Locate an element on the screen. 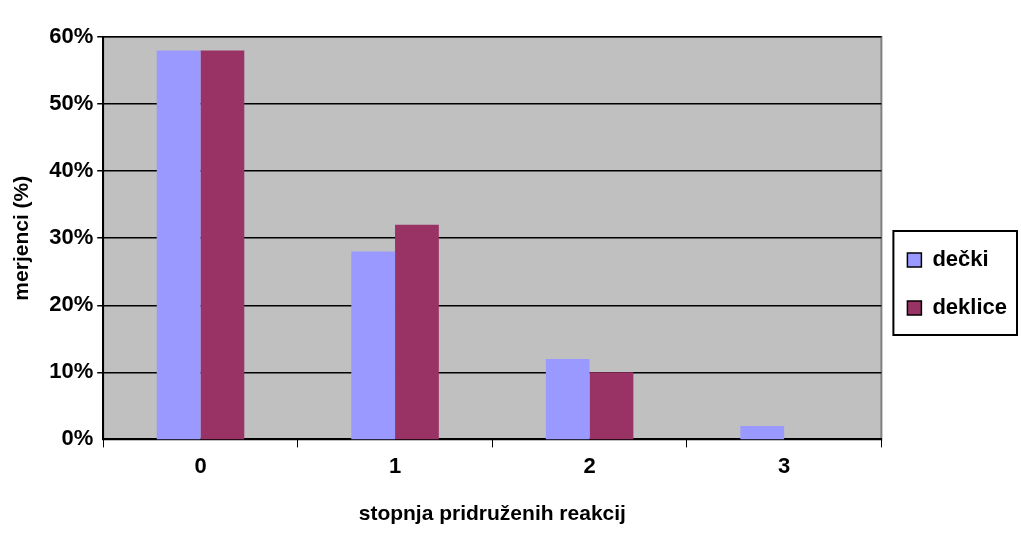 This screenshot has height=539, width=1021. x-tick-label: 2 is located at coordinates (589, 465).